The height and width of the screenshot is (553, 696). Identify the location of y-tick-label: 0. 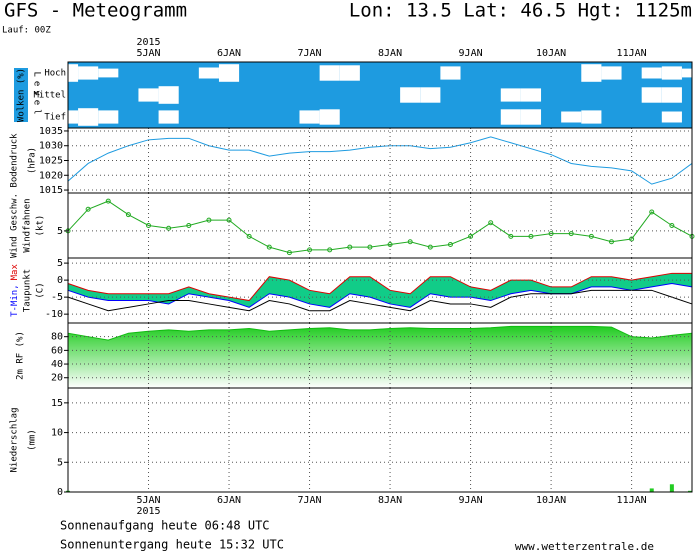
(60, 492).